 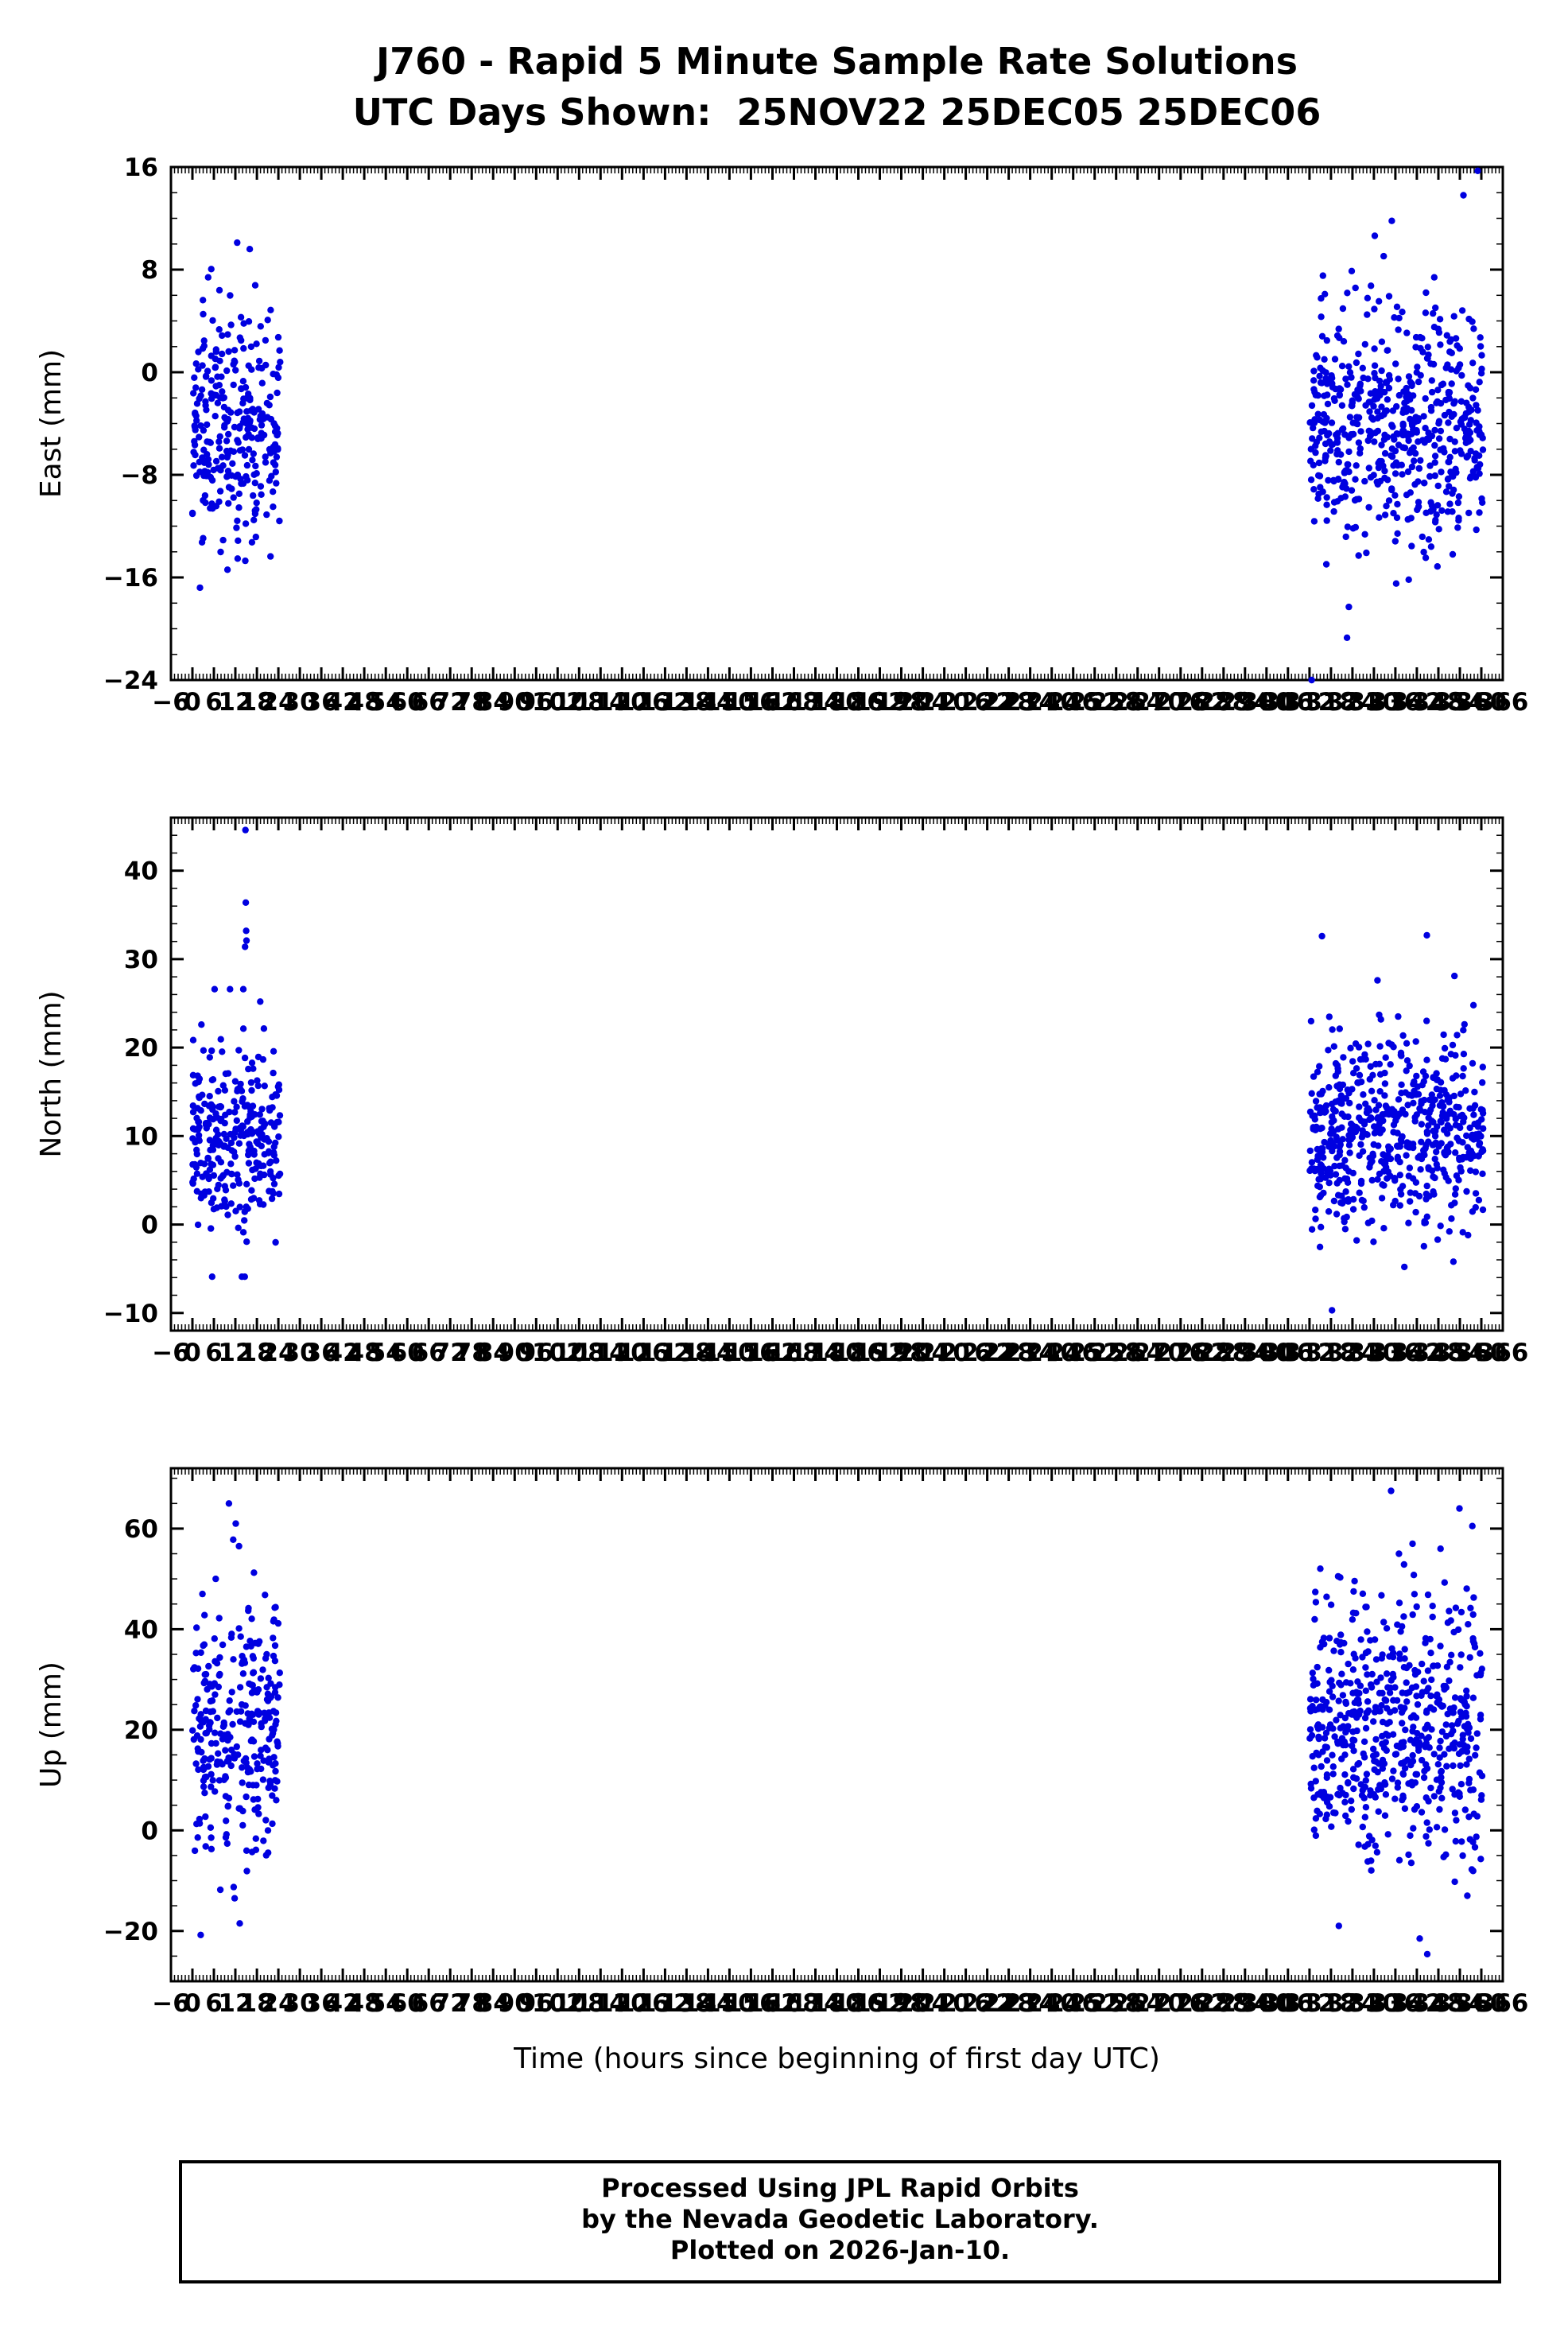 What do you see at coordinates (1223, 2004) in the screenshot?
I see `x-tick-label: 288` at bounding box center [1223, 2004].